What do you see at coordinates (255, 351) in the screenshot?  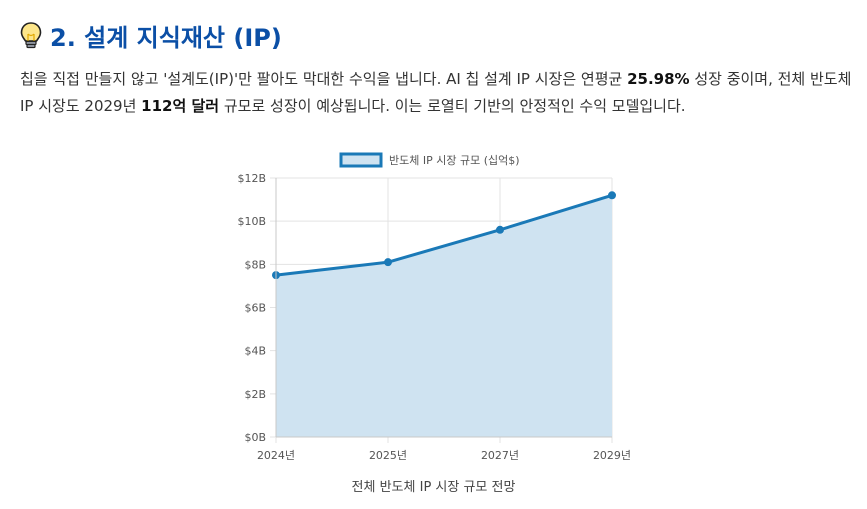 I see `y-tick-label: $4B` at bounding box center [255, 351].